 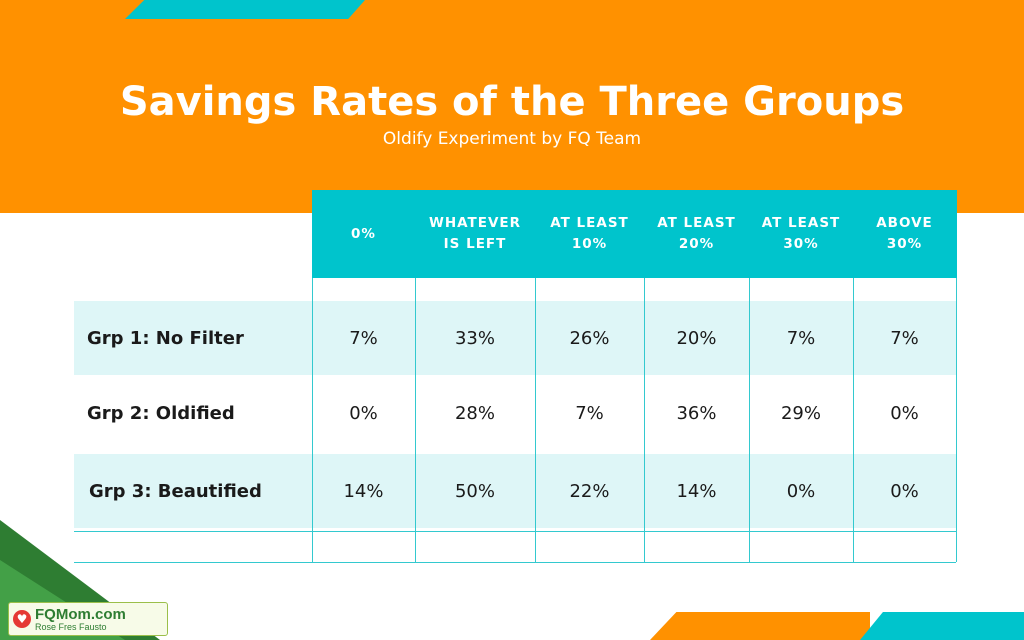 What do you see at coordinates (634, 234) in the screenshot?
I see `table-header-band` at bounding box center [634, 234].